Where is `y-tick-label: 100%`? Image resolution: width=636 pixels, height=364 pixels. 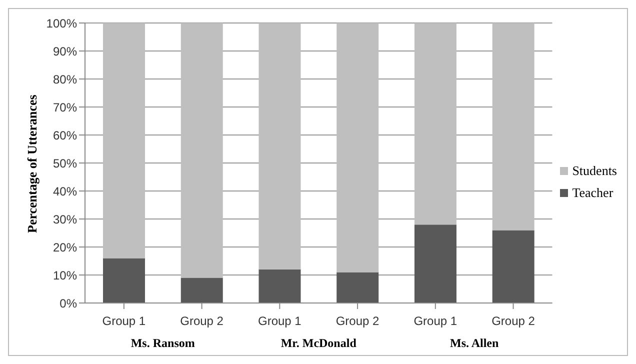 y-tick-label: 100% is located at coordinates (62, 23).